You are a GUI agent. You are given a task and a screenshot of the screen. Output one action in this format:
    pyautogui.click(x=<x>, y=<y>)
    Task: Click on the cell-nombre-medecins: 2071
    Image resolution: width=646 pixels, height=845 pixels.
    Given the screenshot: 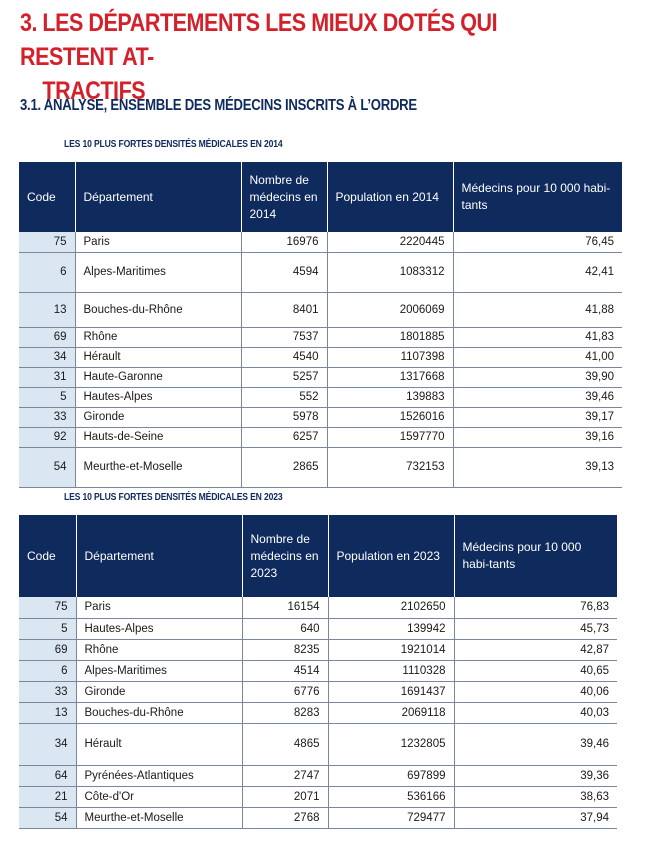 What is the action you would take?
    pyautogui.click(x=285, y=797)
    